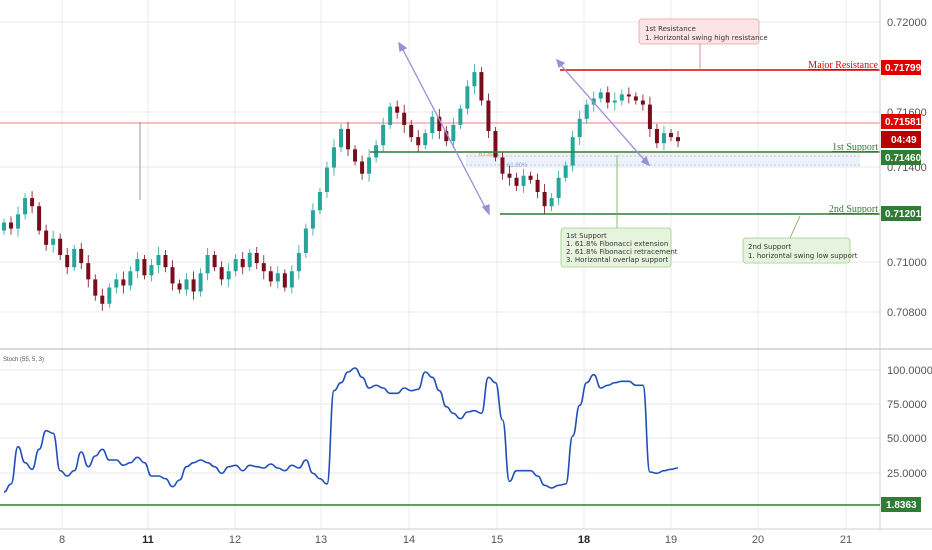 The width and height of the screenshot is (932, 550). I want to click on x-tick-label: 20, so click(758, 540).